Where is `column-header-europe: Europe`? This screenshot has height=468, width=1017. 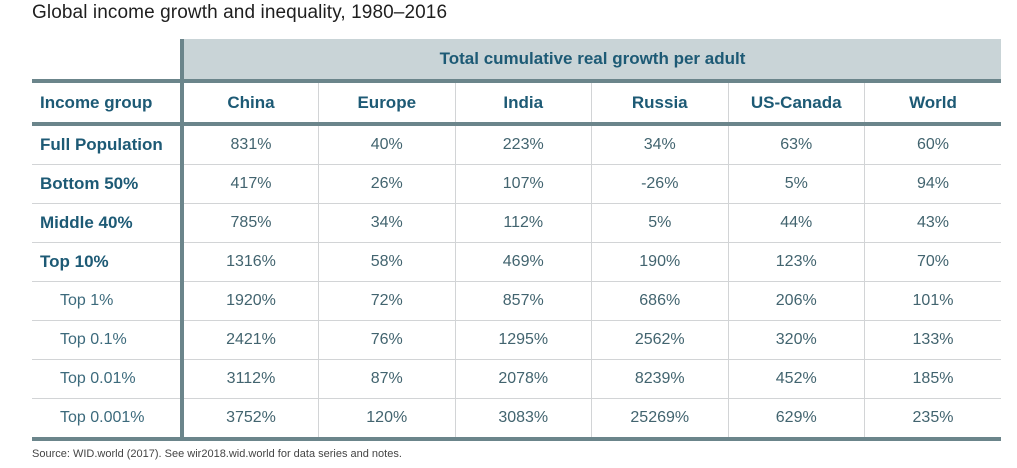
column-header-europe: Europe is located at coordinates (386, 102).